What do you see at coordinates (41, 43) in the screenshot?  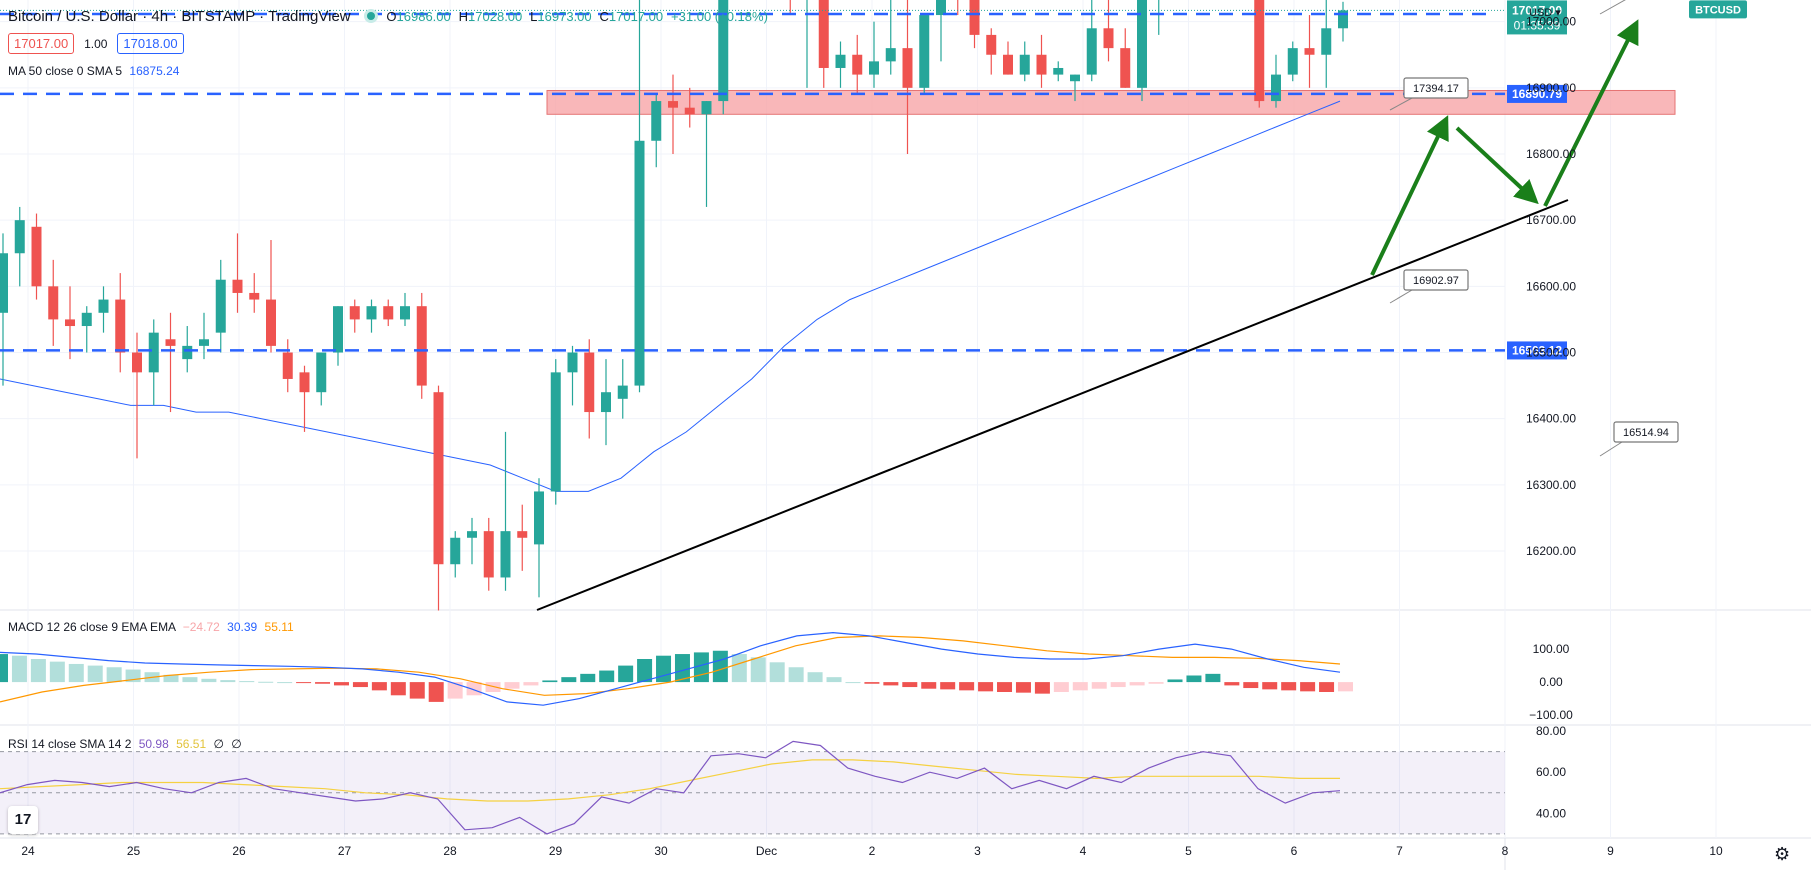 I see `sell-button: 17017.00` at bounding box center [41, 43].